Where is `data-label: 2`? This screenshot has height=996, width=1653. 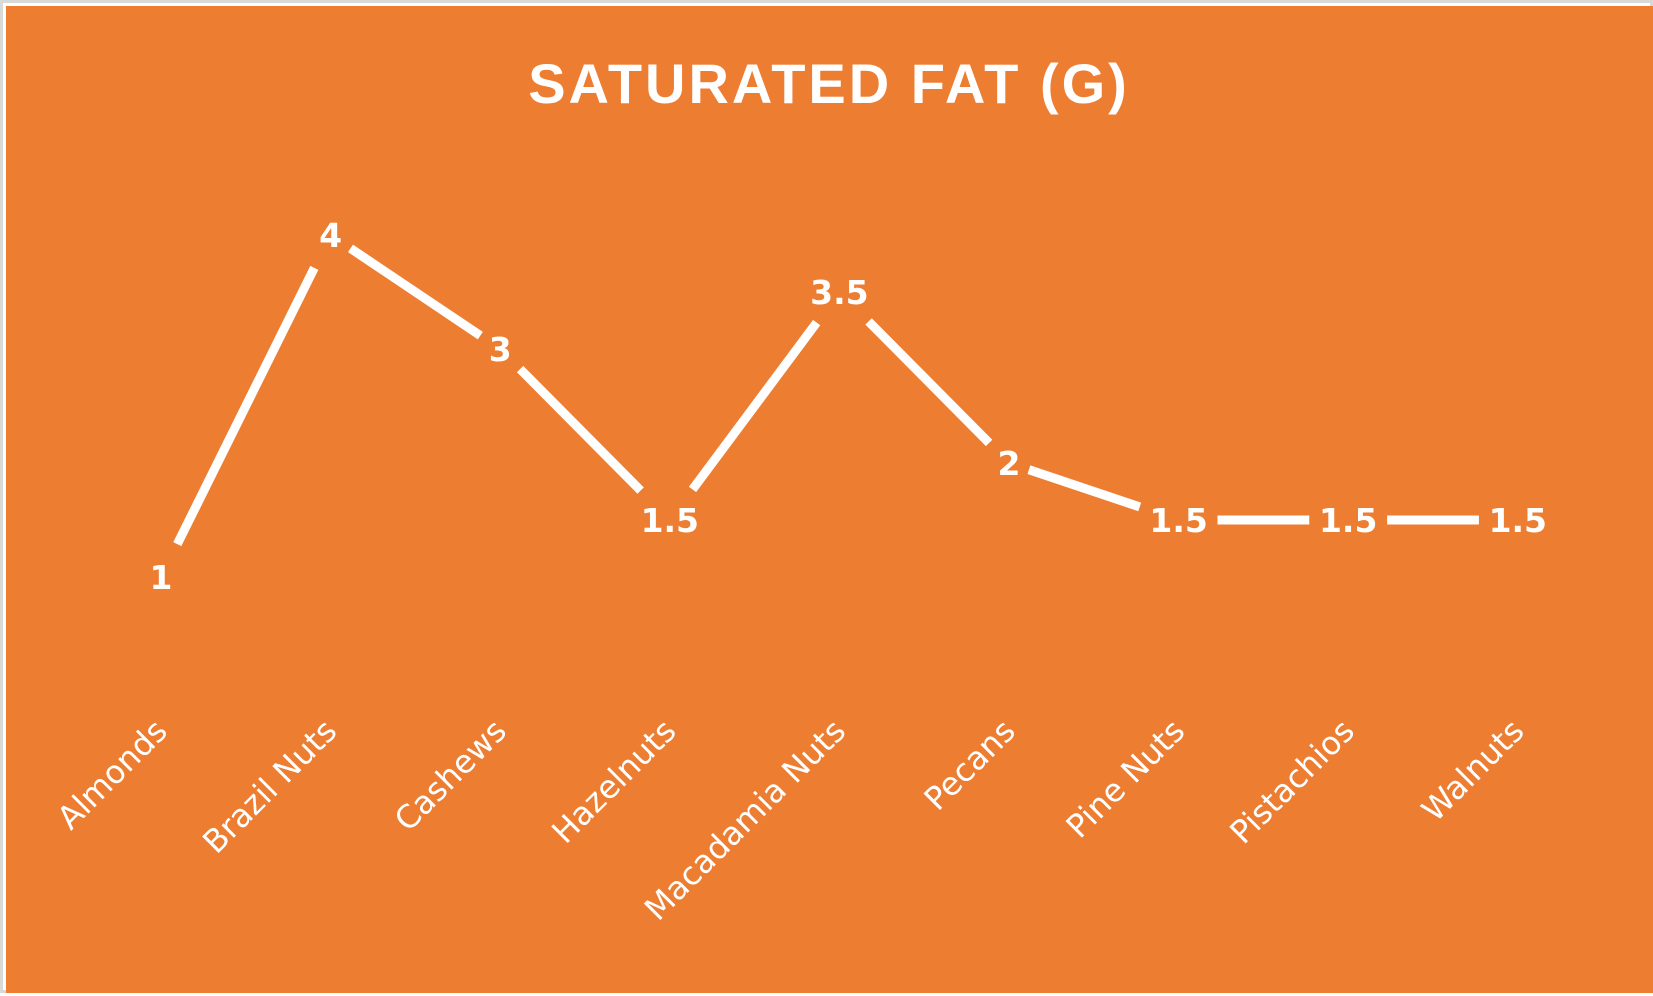 data-label: 2 is located at coordinates (1009, 463).